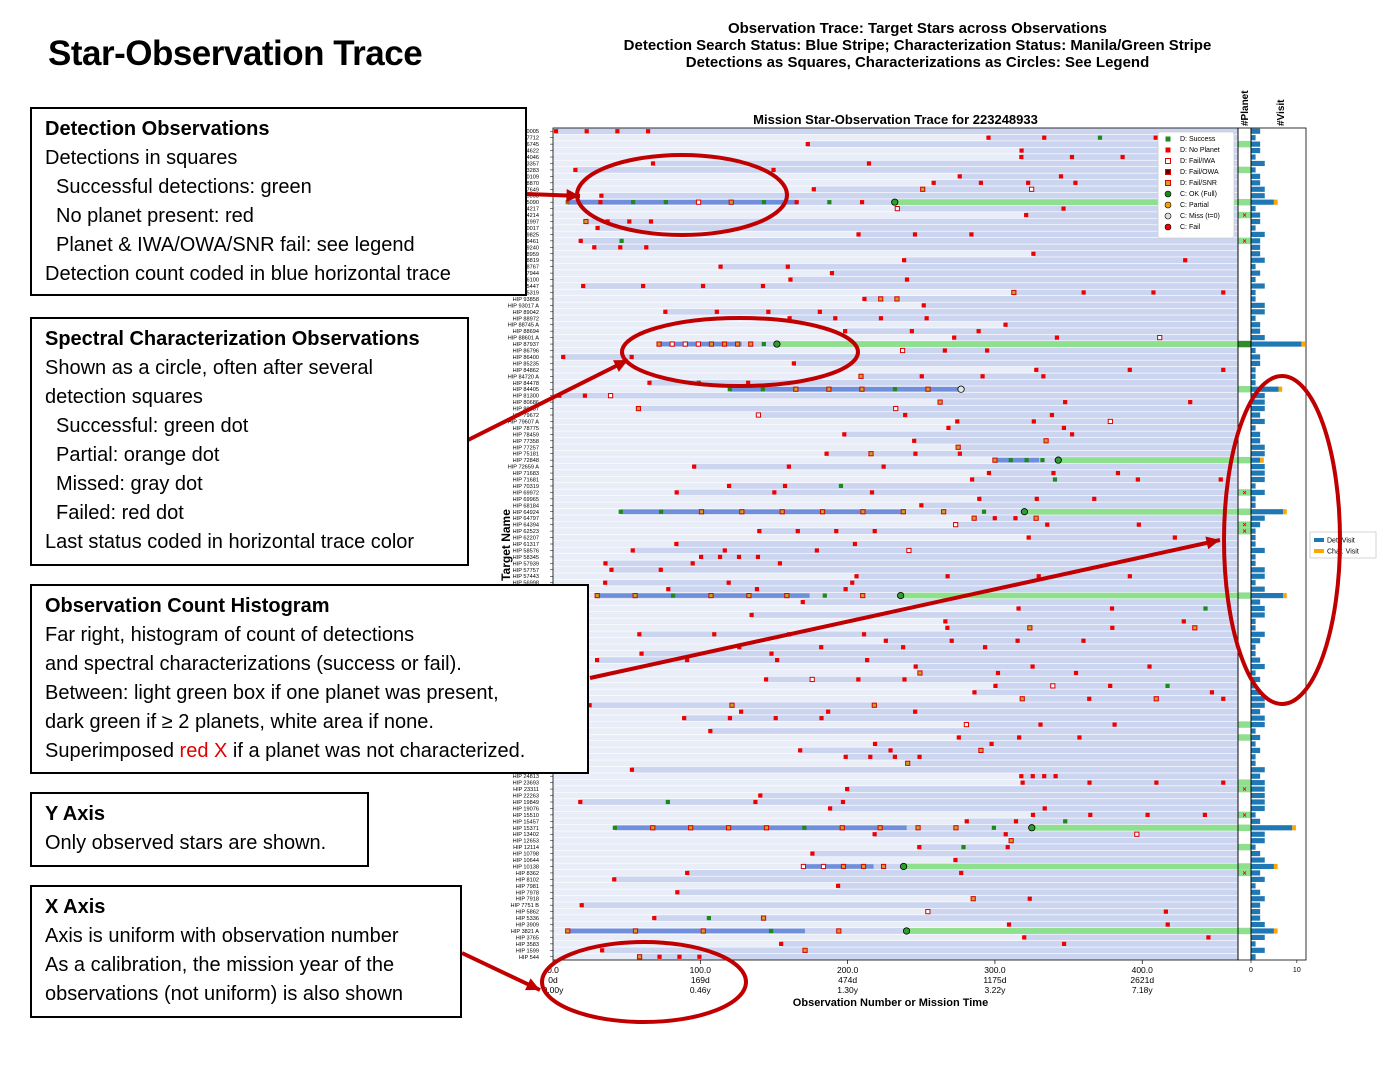  What do you see at coordinates (682, 202) in the screenshot?
I see `detection-stripe` at bounding box center [682, 202].